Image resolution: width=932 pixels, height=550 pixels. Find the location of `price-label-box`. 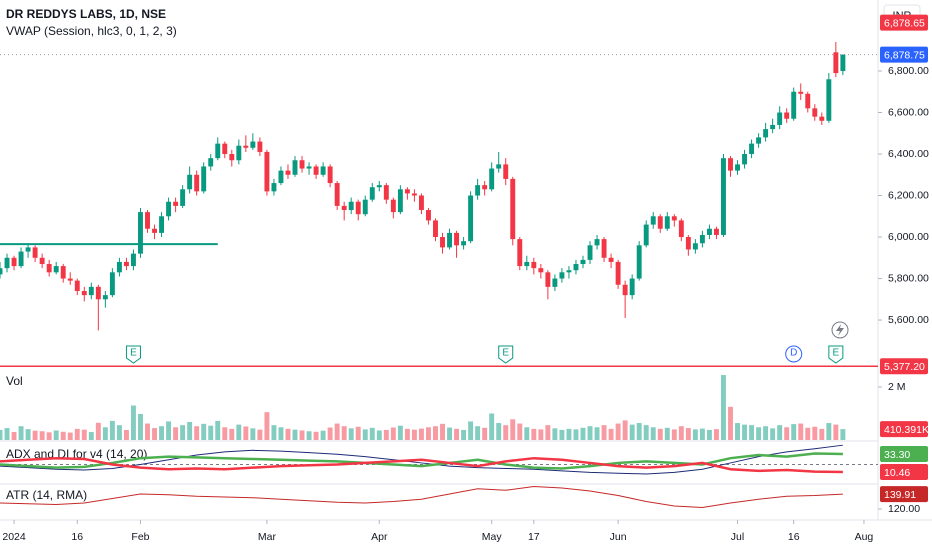

price-label-box is located at coordinates (904, 54).